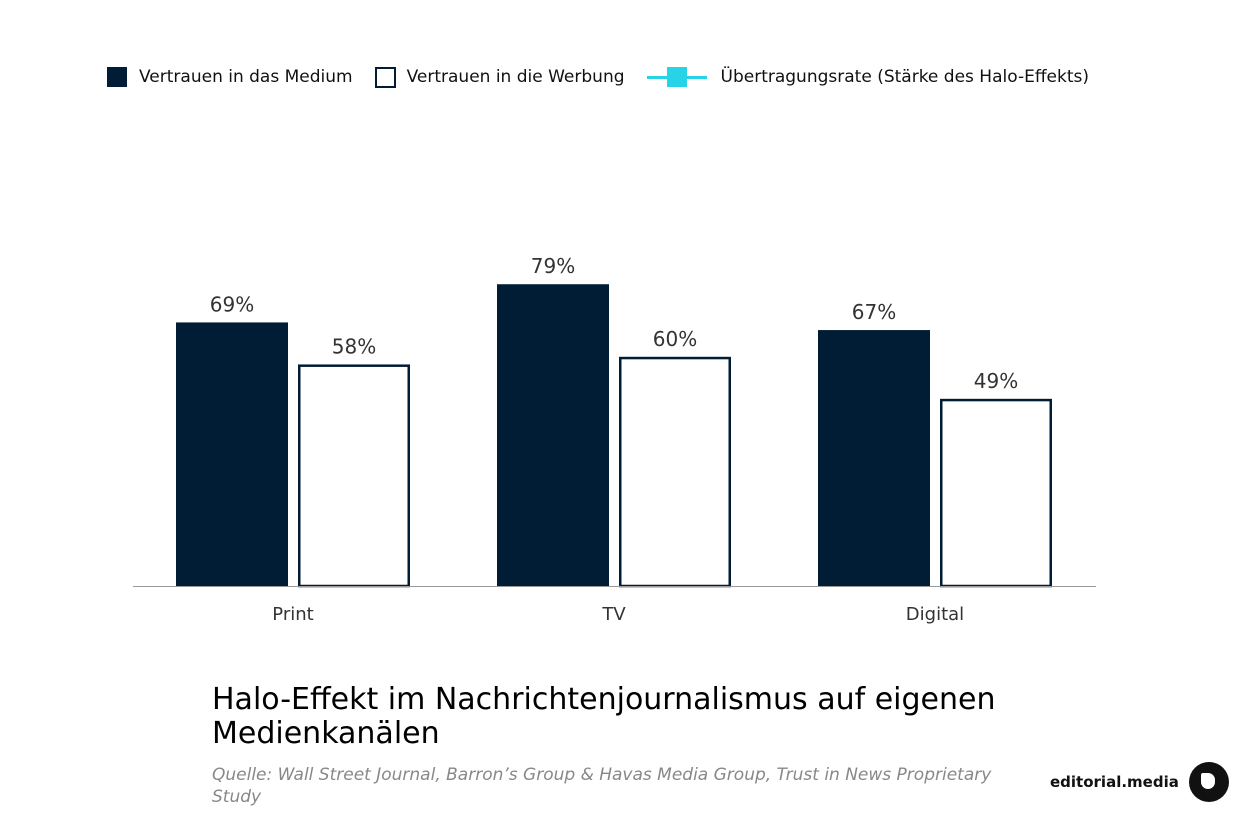 Image resolution: width=1240 pixels, height=825 pixels. What do you see at coordinates (232, 454) in the screenshot?
I see `bar-medium-print` at bounding box center [232, 454].